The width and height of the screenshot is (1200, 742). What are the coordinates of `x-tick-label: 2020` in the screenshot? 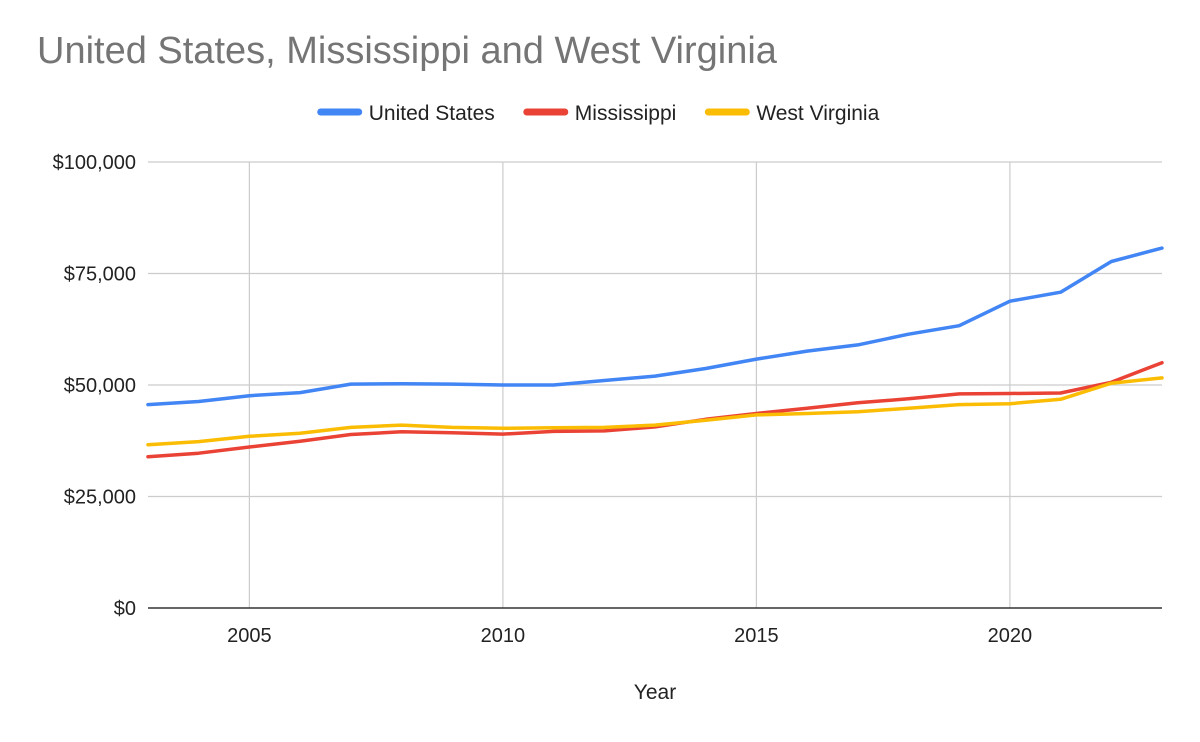 It's located at (1010, 636).